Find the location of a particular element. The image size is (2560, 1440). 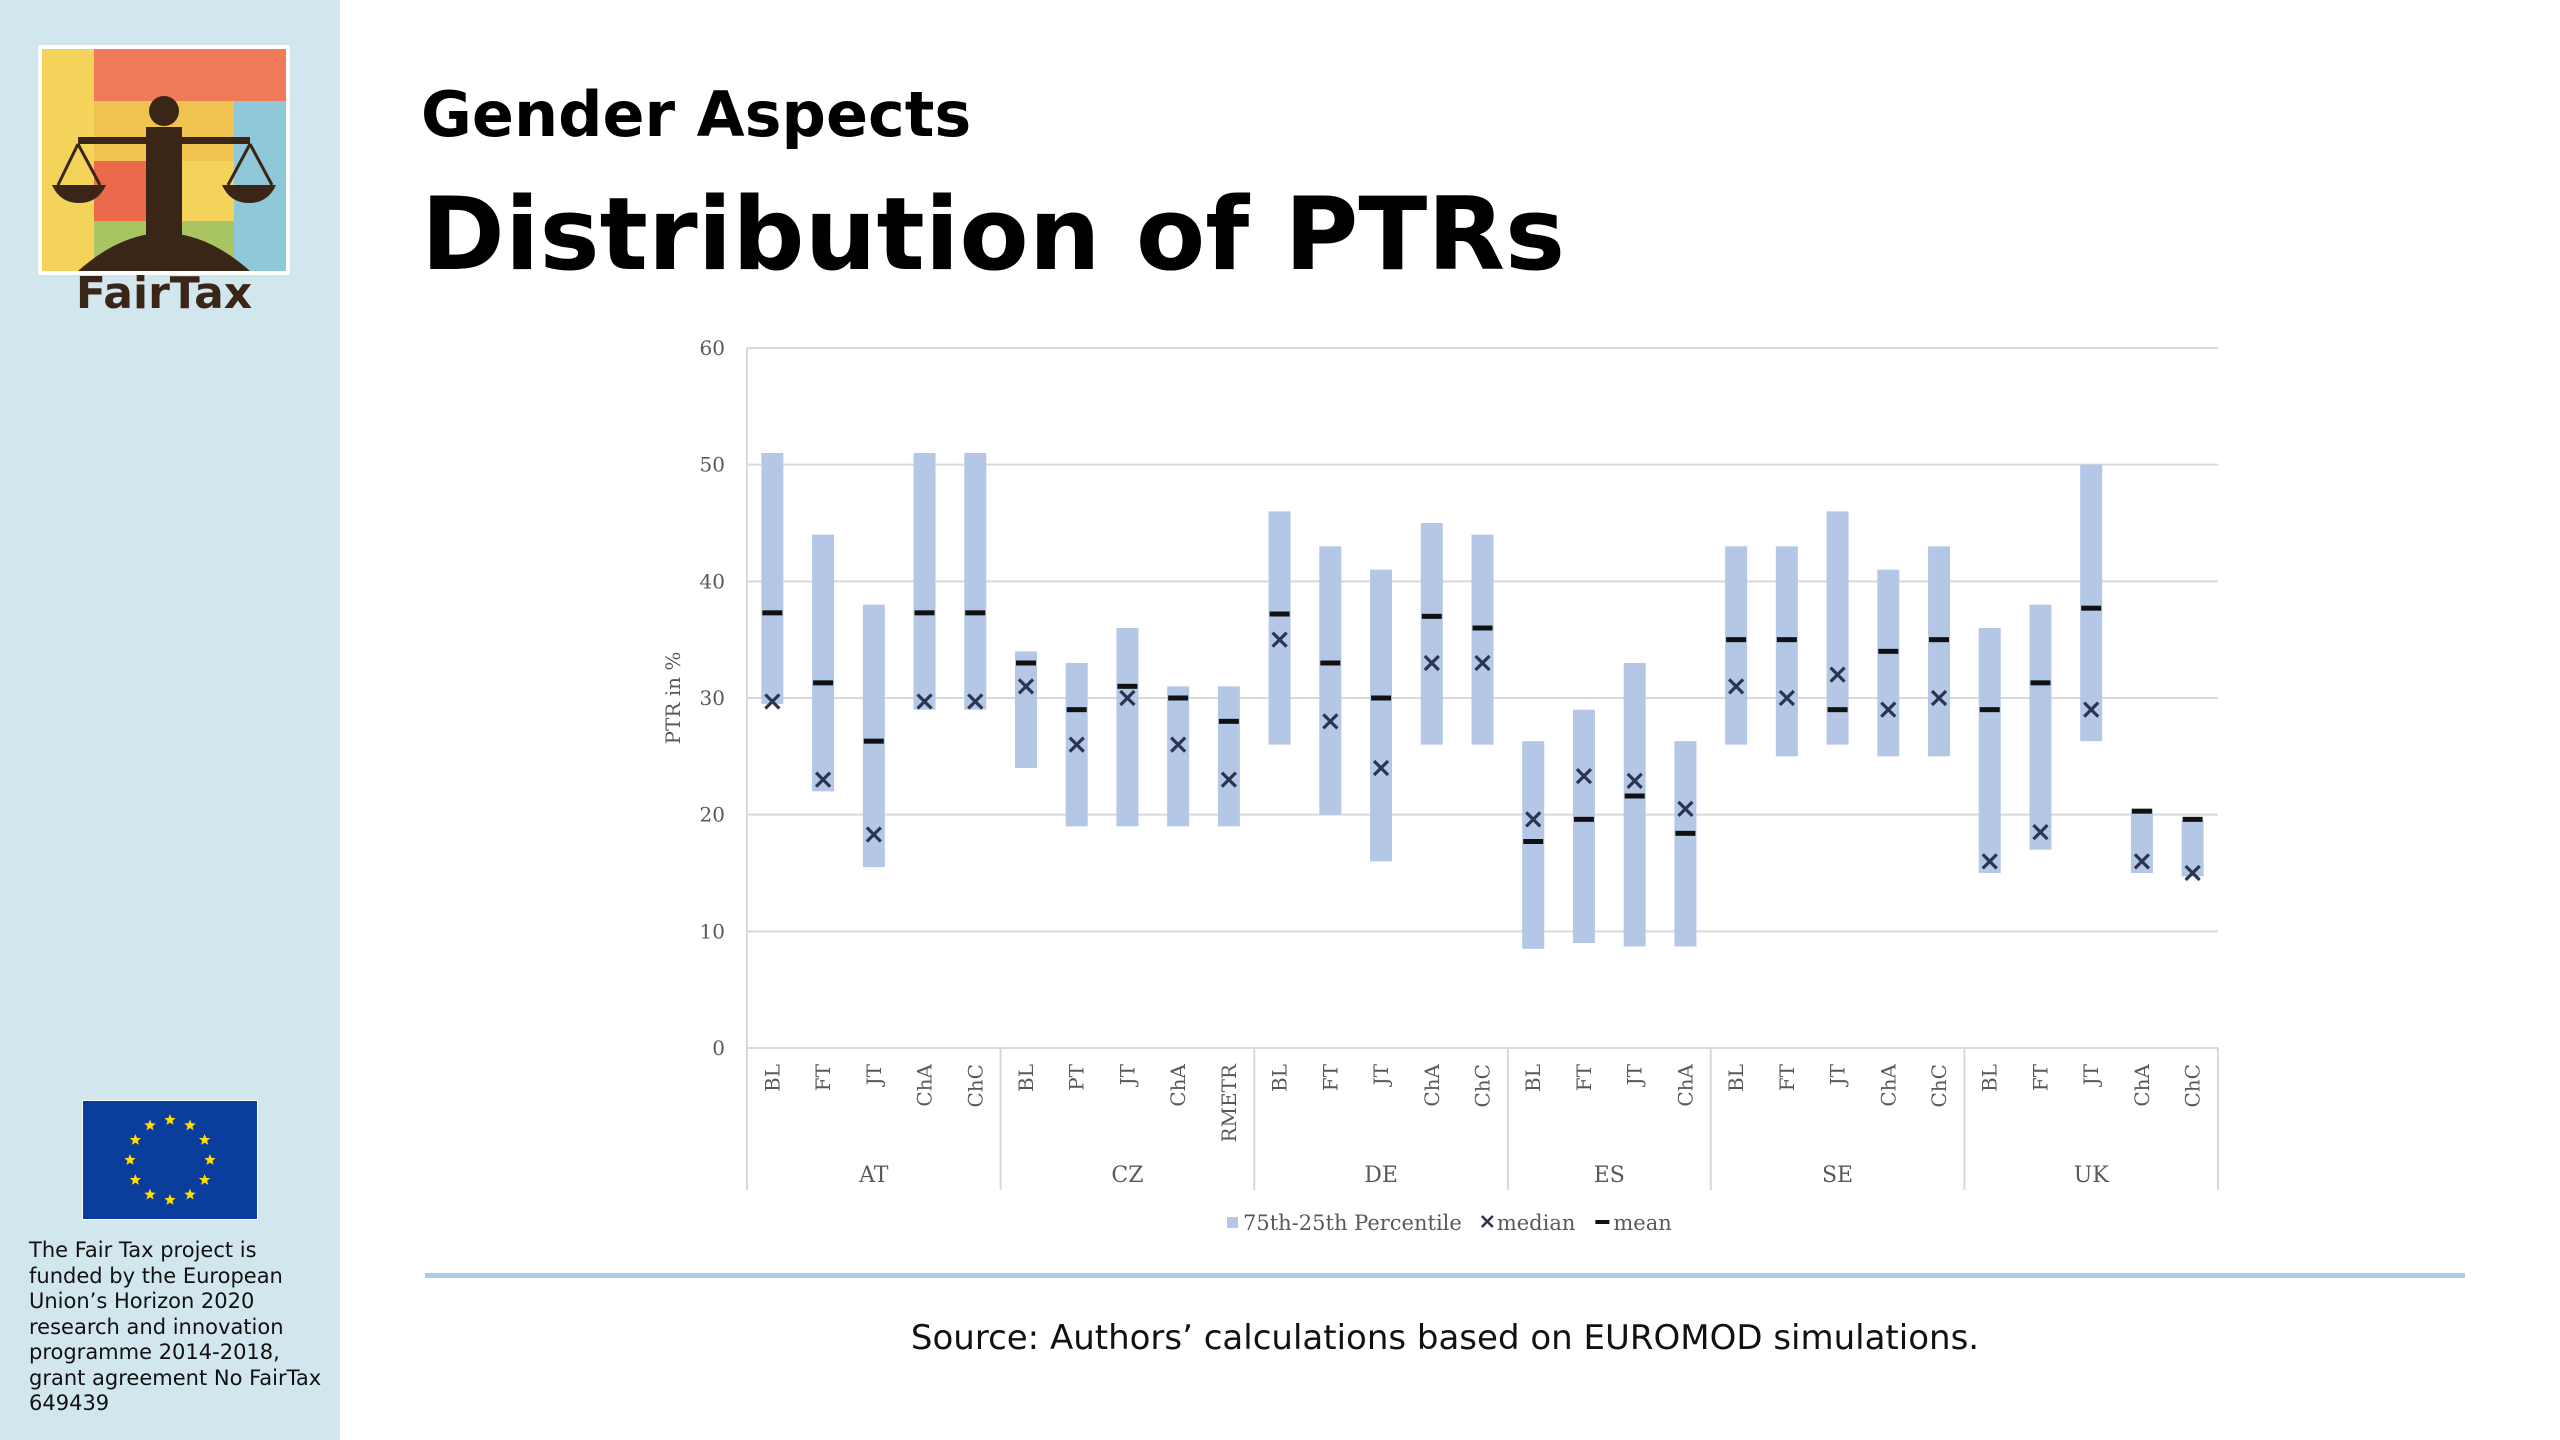

divider-line is located at coordinates (1445, 1275).